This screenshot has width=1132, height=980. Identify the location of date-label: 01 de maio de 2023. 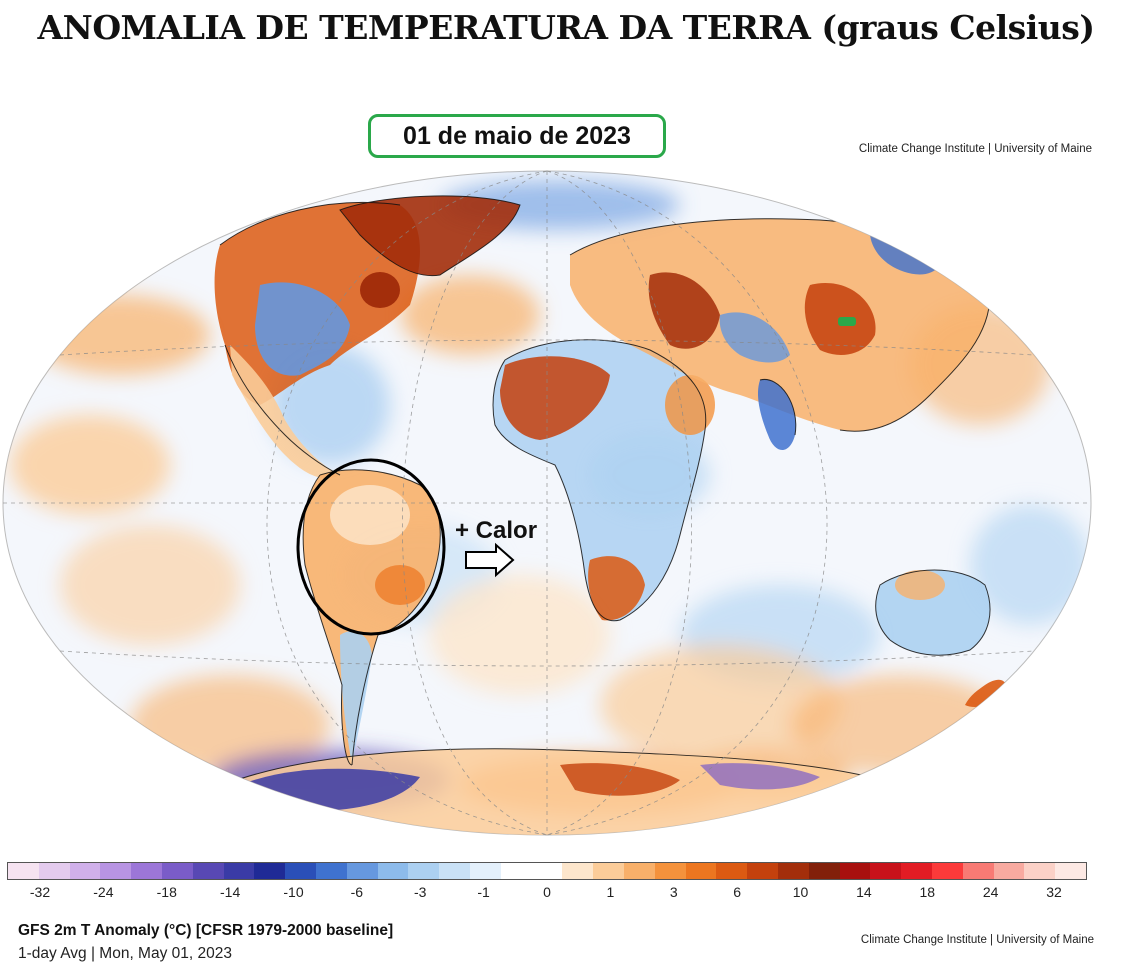
(517, 135).